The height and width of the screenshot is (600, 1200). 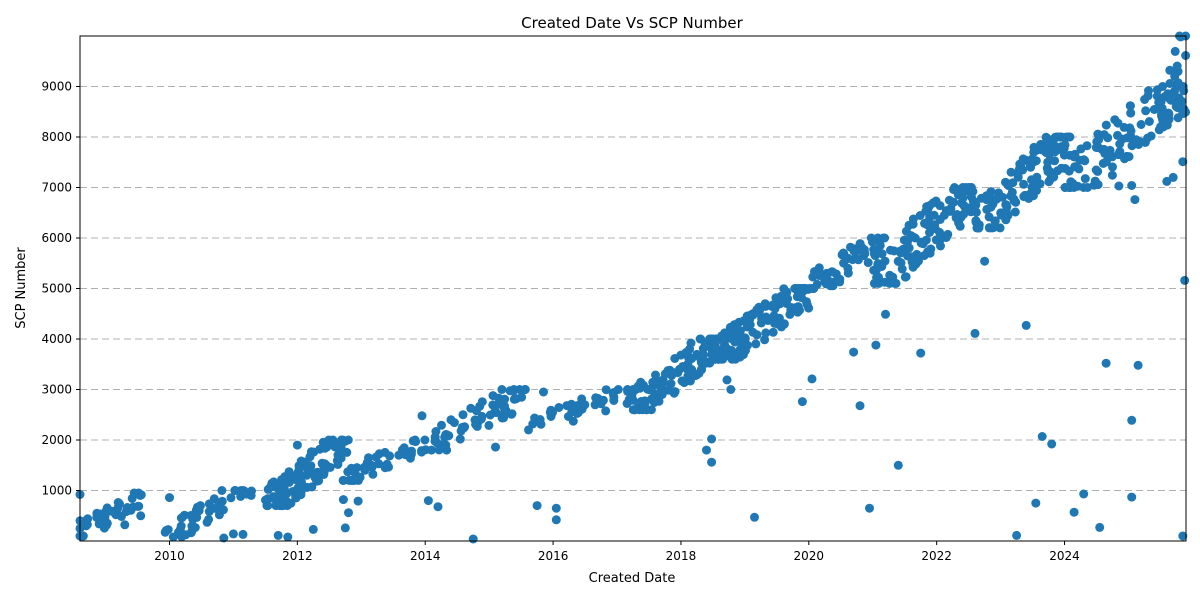 What do you see at coordinates (56, 339) in the screenshot?
I see `y-tick-label: 4000` at bounding box center [56, 339].